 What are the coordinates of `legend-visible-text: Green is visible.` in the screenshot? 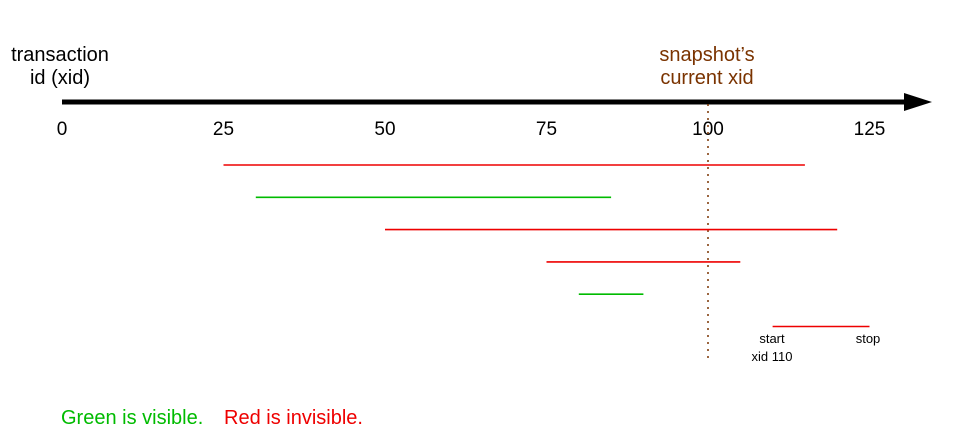 It's located at (132, 418).